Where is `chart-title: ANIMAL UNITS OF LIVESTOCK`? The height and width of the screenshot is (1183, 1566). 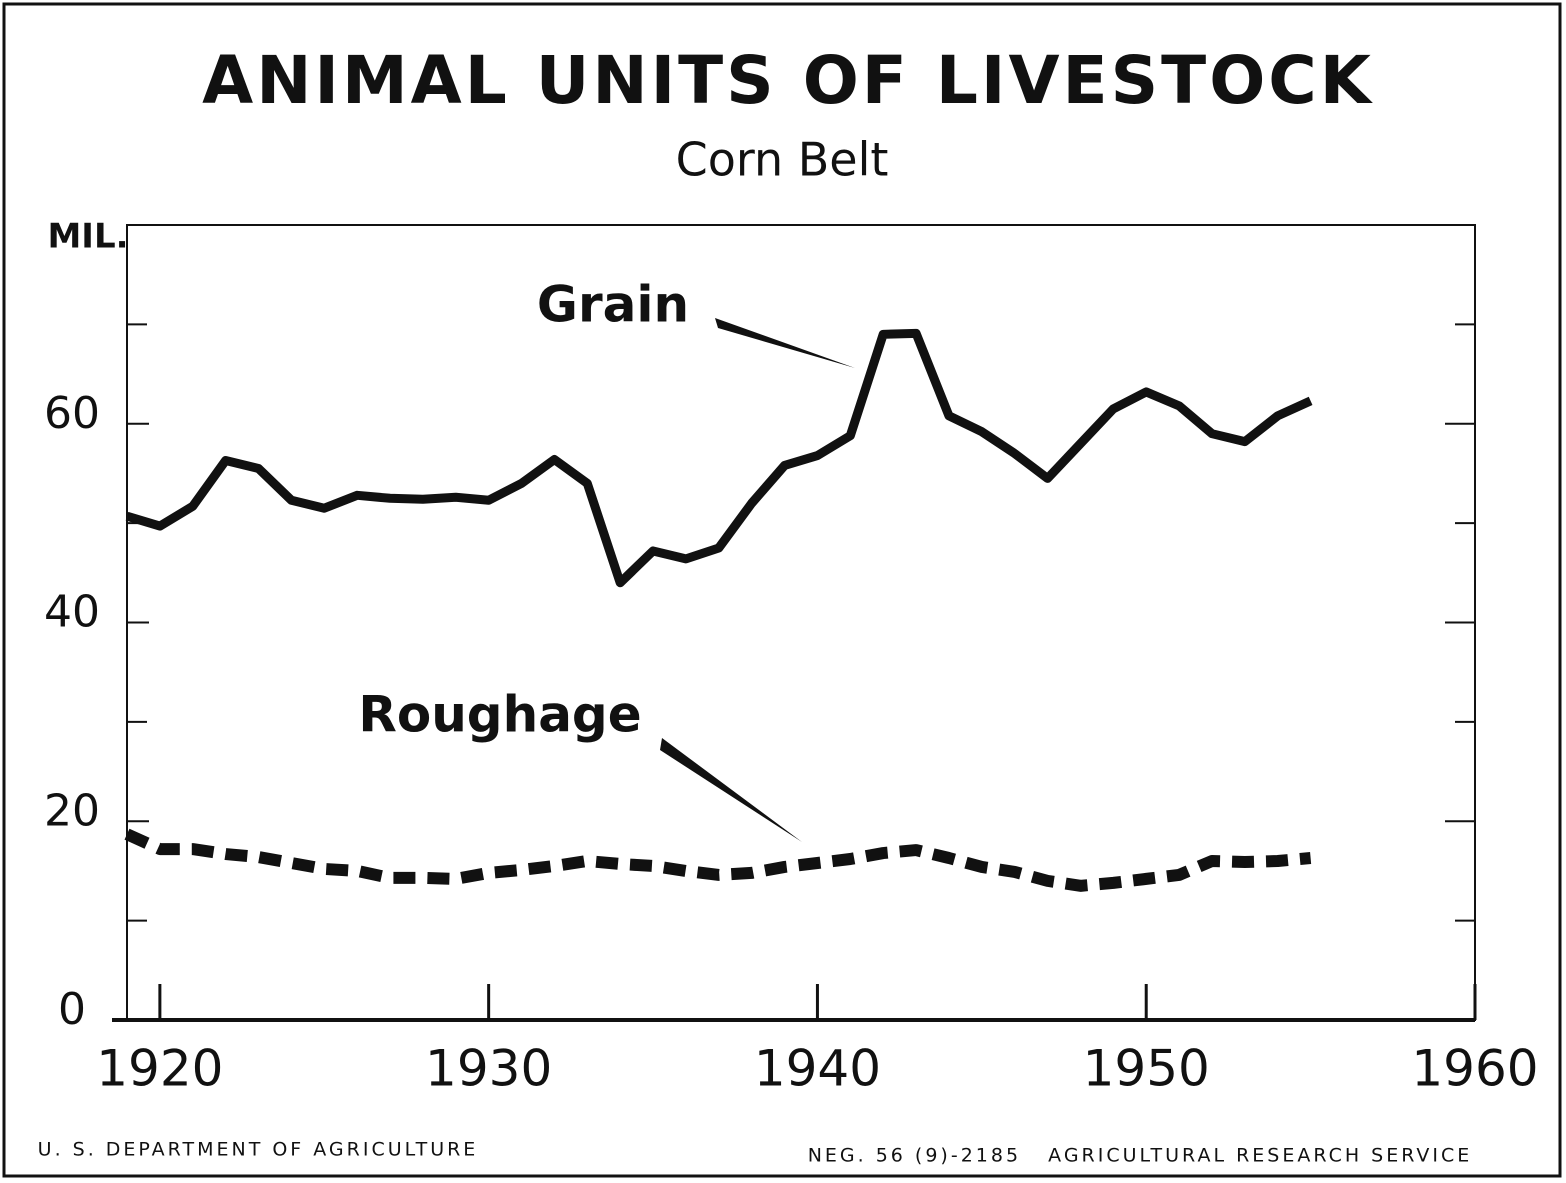 chart-title: ANIMAL UNITS OF LIVESTOCK is located at coordinates (788, 80).